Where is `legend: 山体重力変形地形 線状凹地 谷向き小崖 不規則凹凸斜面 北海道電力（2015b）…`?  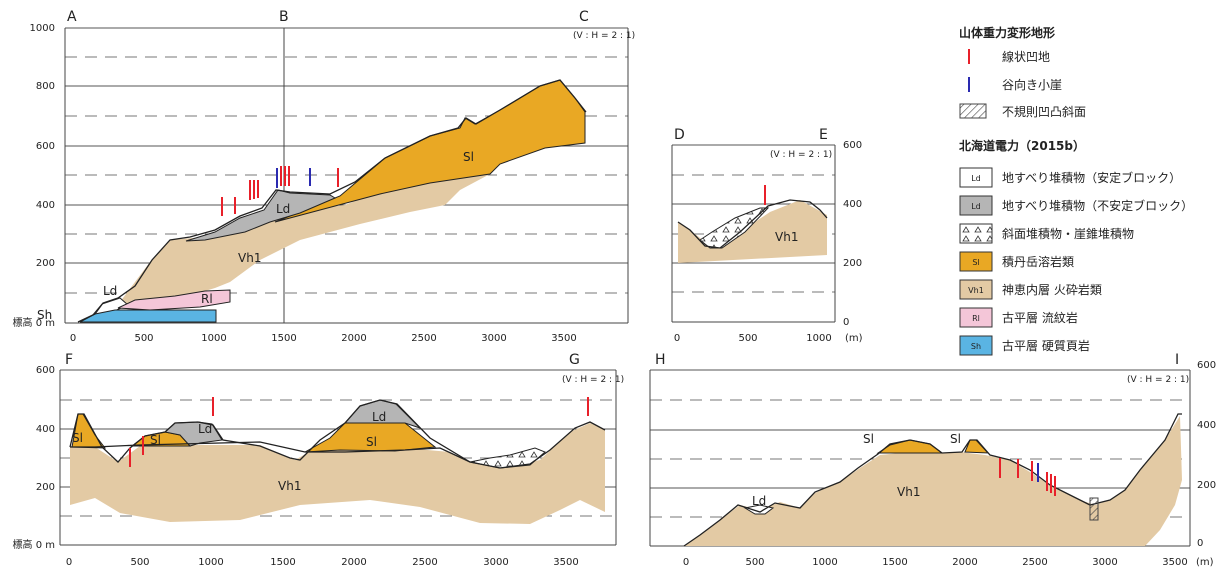 legend: 山体重力変形地形 線状凹地 谷向き小崖 不規則凹凸斜面 北海道電力（2015b）… is located at coordinates (1076, 190).